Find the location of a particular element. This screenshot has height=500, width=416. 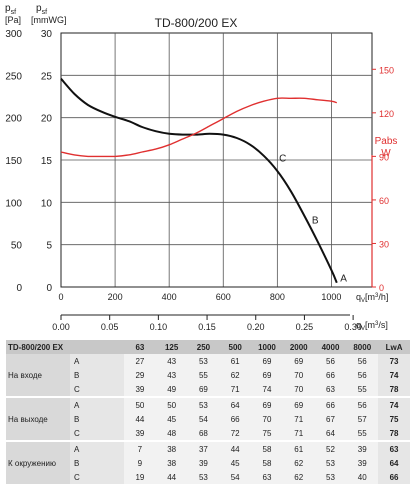

table-model-header: TD-800/200 EX is located at coordinates (65, 347).